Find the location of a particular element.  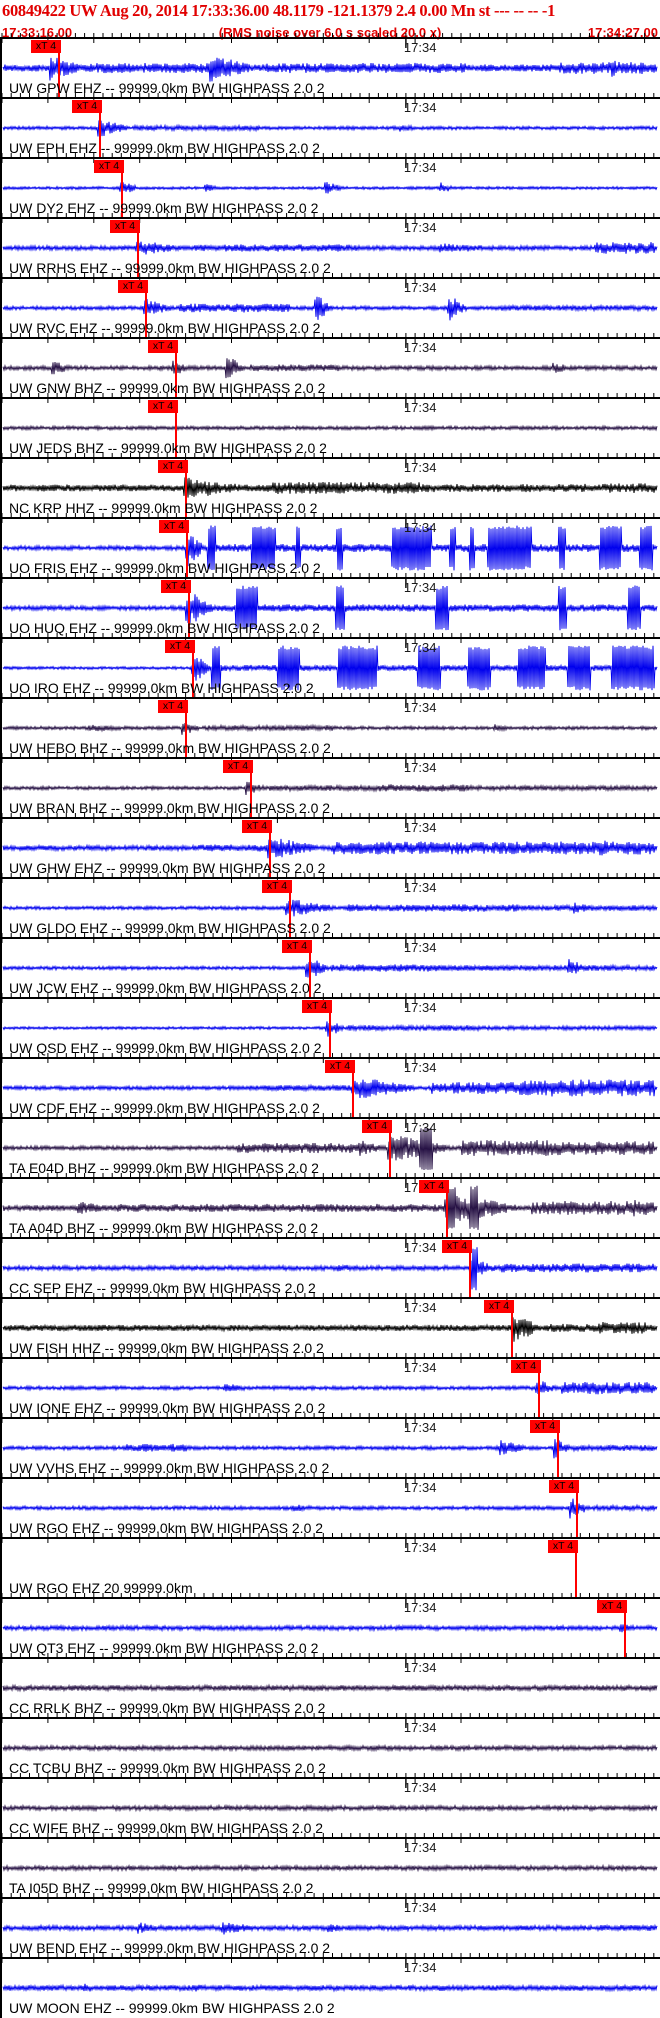

phase-pick-flag-QSD: xT 4 is located at coordinates (317, 1006).